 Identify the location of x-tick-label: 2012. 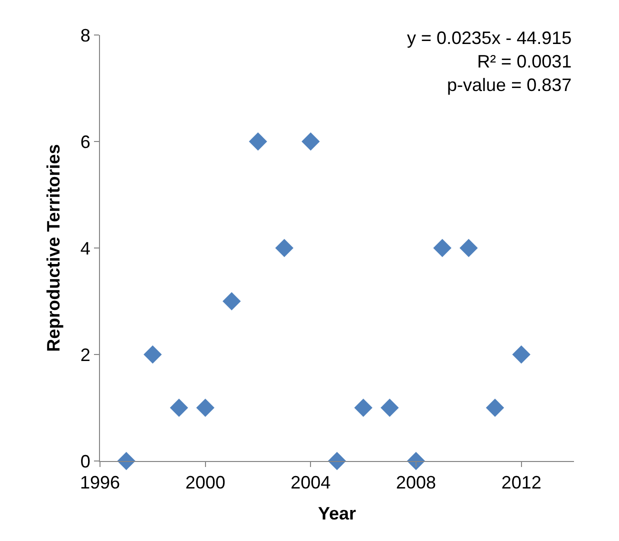
(521, 482).